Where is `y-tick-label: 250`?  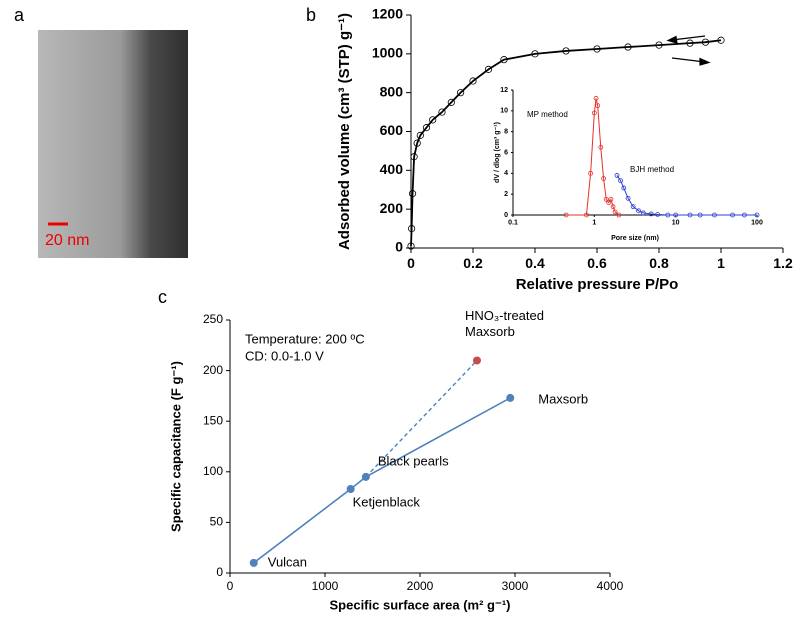 y-tick-label: 250 is located at coordinates (213, 319).